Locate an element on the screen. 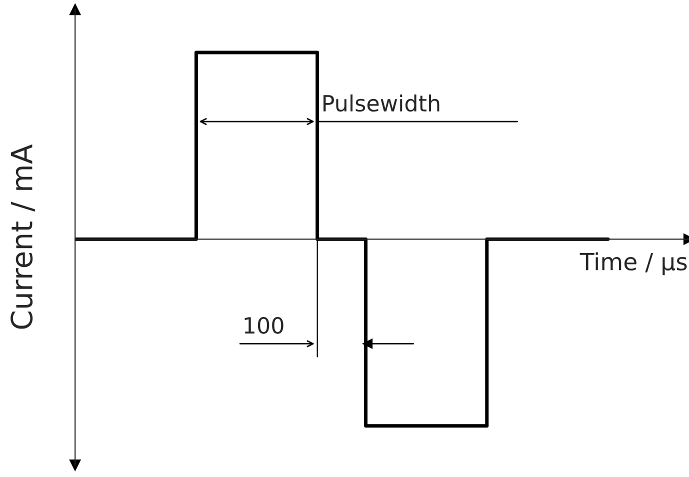  x-axis-title: Time / µs is located at coordinates (633, 264).